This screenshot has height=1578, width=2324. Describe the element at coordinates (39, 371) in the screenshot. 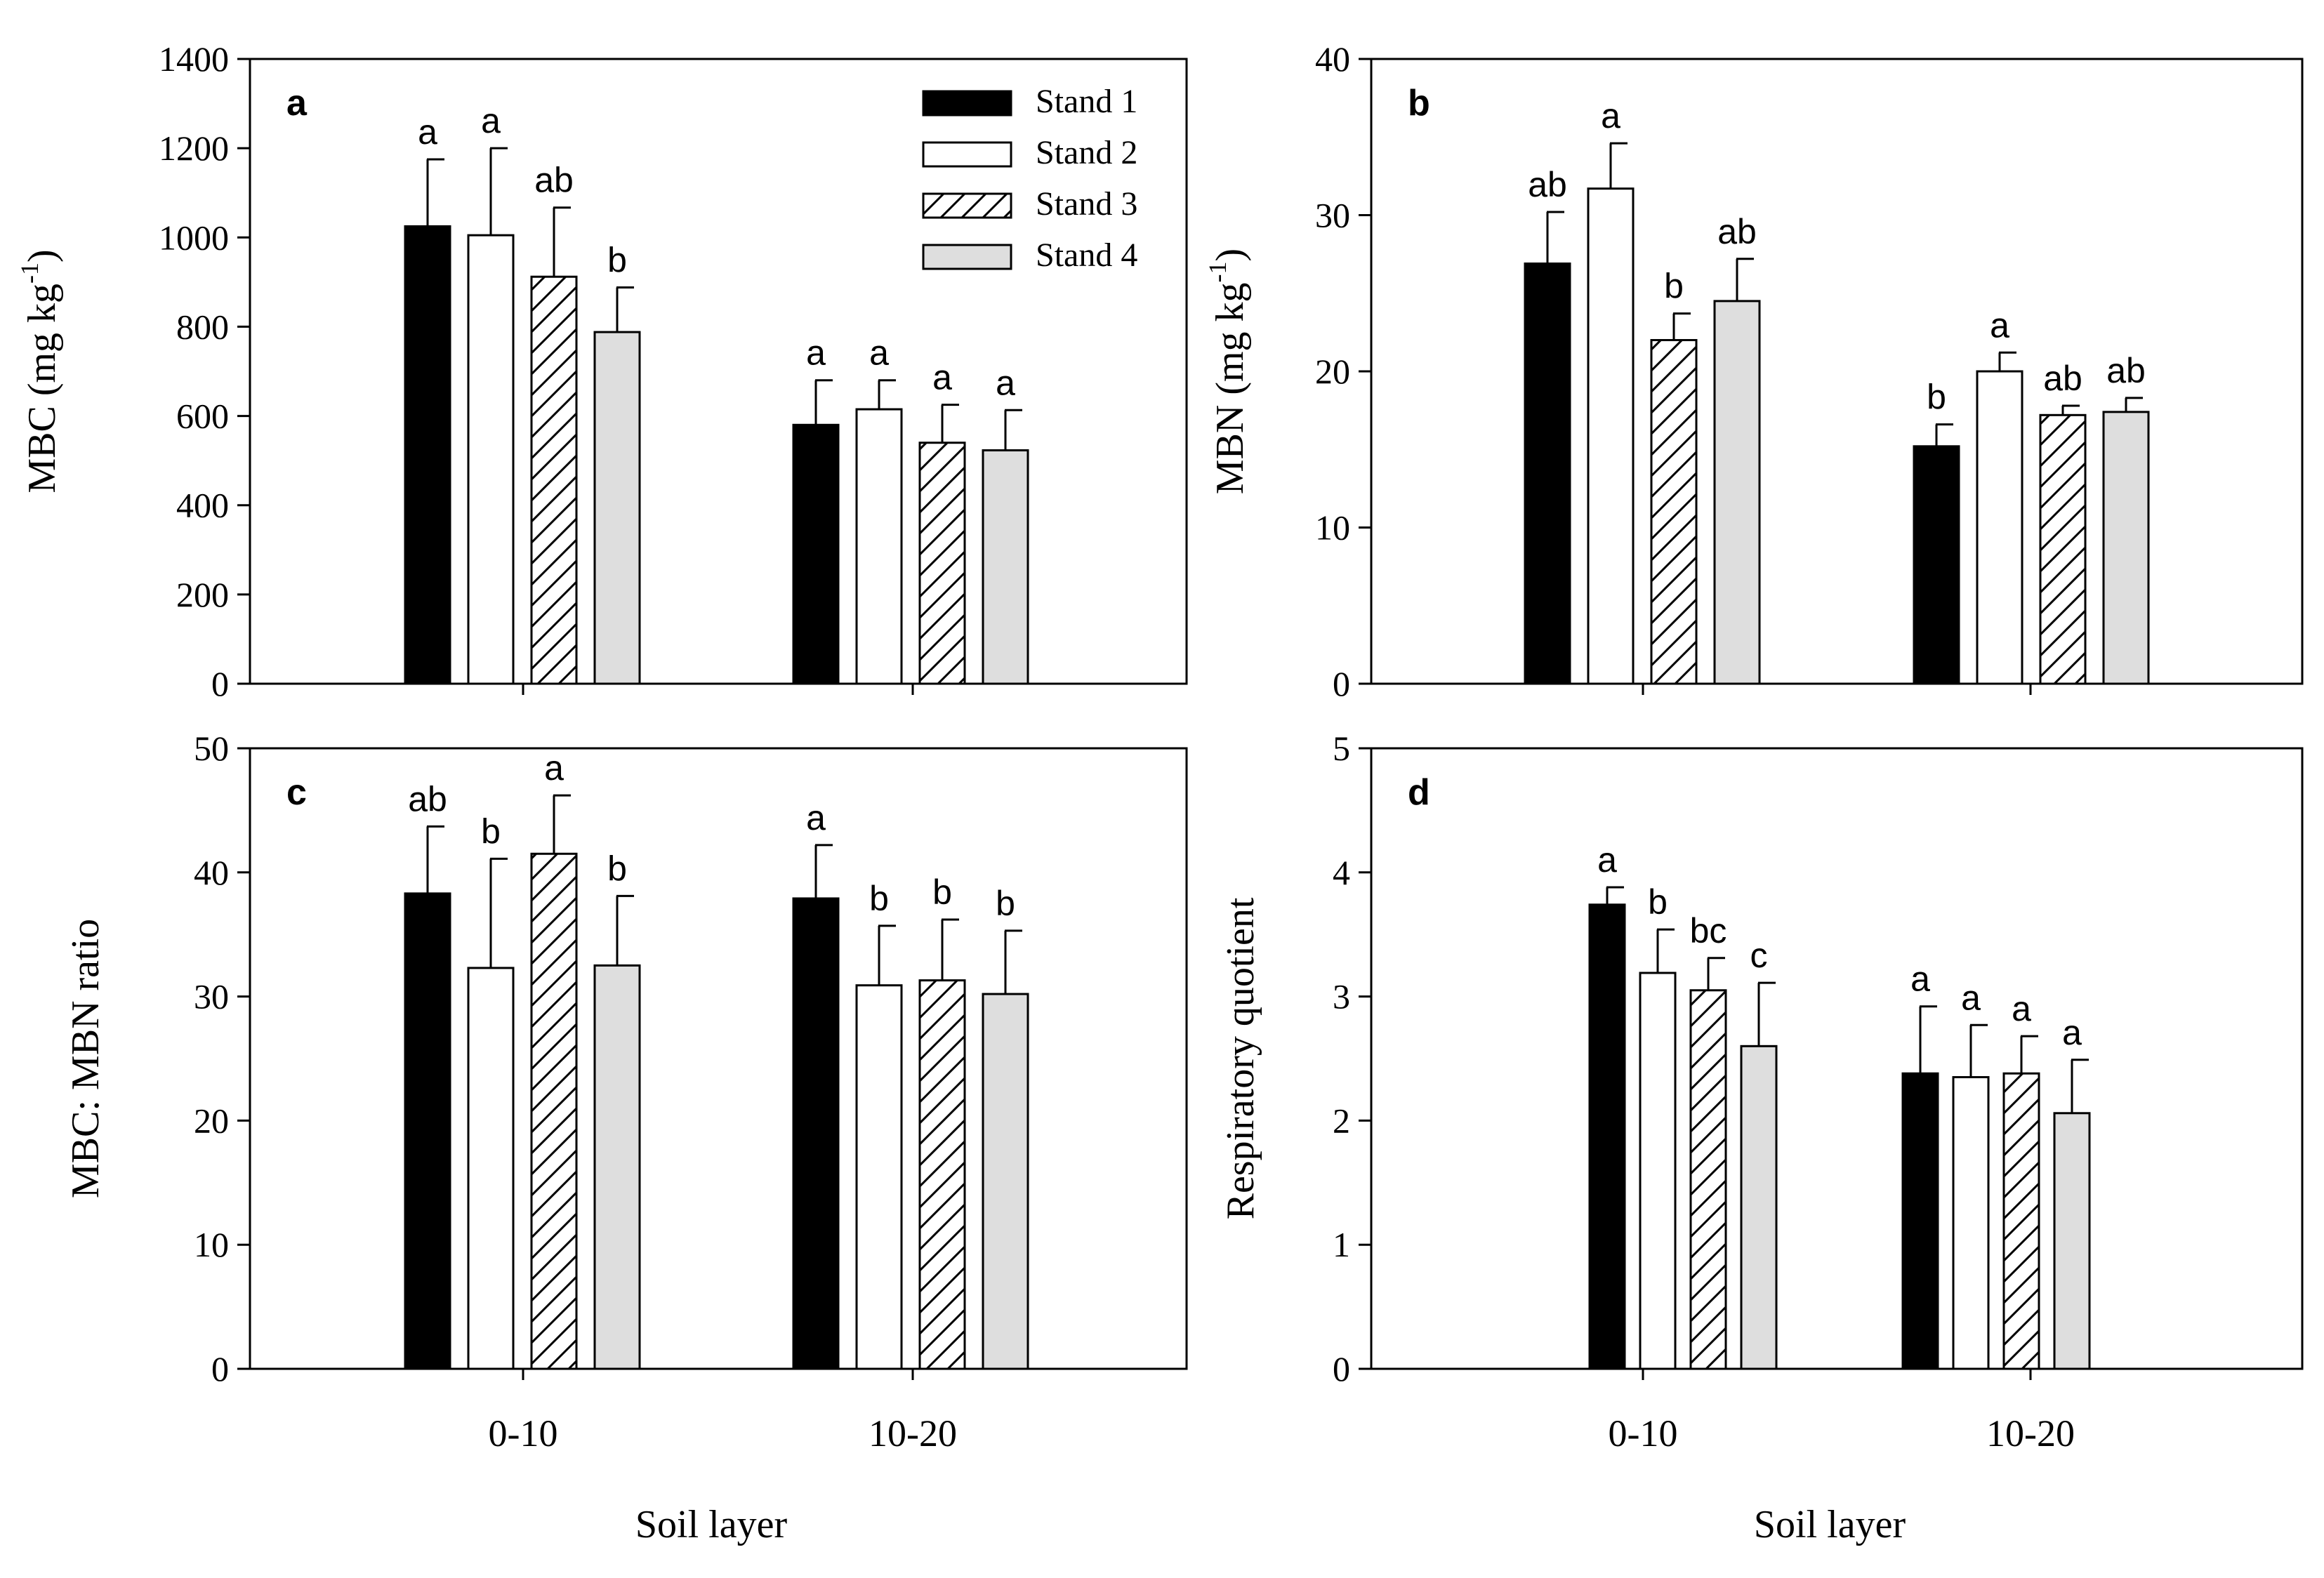

I see `y-axis-label: MBC (mg kg-1)` at that location.